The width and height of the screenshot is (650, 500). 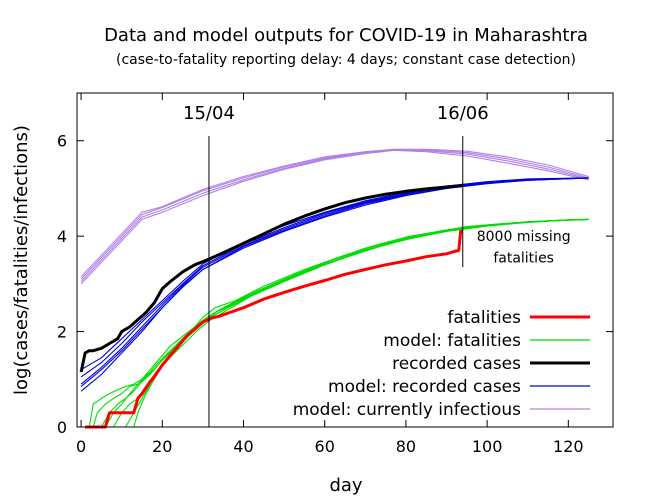 I want to click on legend-label-fatalities: fatalities, so click(x=484, y=318).